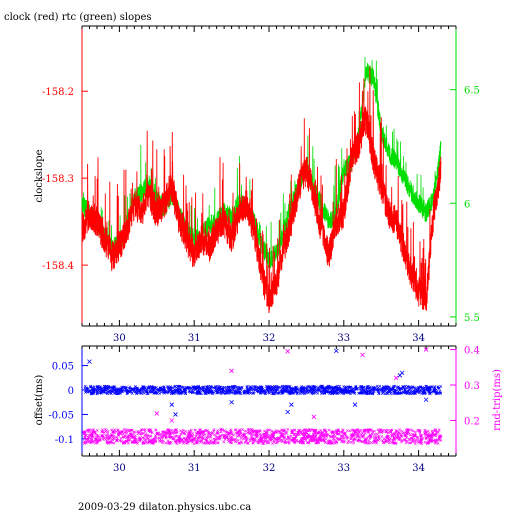 The height and width of the screenshot is (512, 512). Describe the element at coordinates (194, 468) in the screenshot. I see `offset-x-tick-label: 31` at that location.